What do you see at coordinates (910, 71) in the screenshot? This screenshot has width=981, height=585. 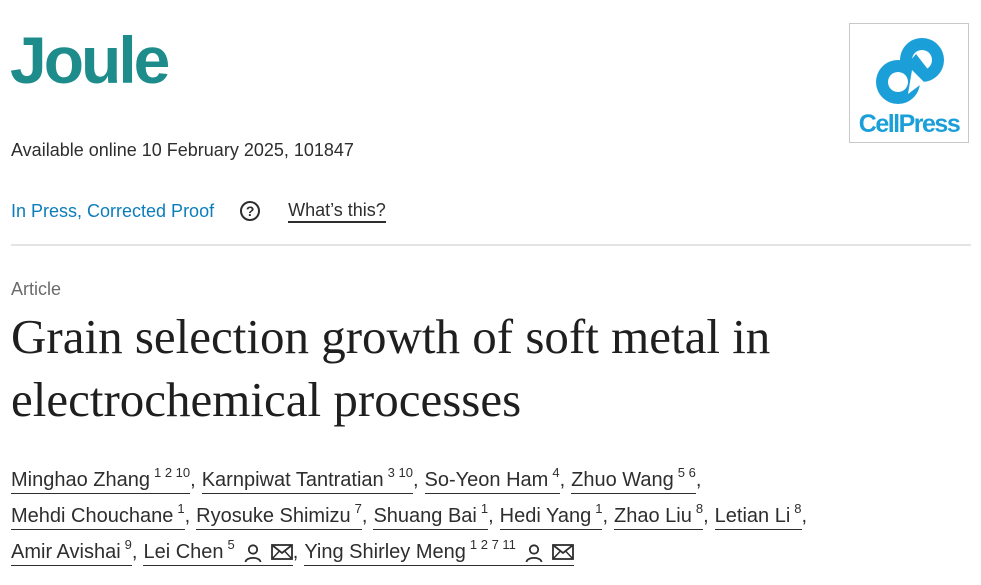 I see `cellpress-logo-icon` at bounding box center [910, 71].